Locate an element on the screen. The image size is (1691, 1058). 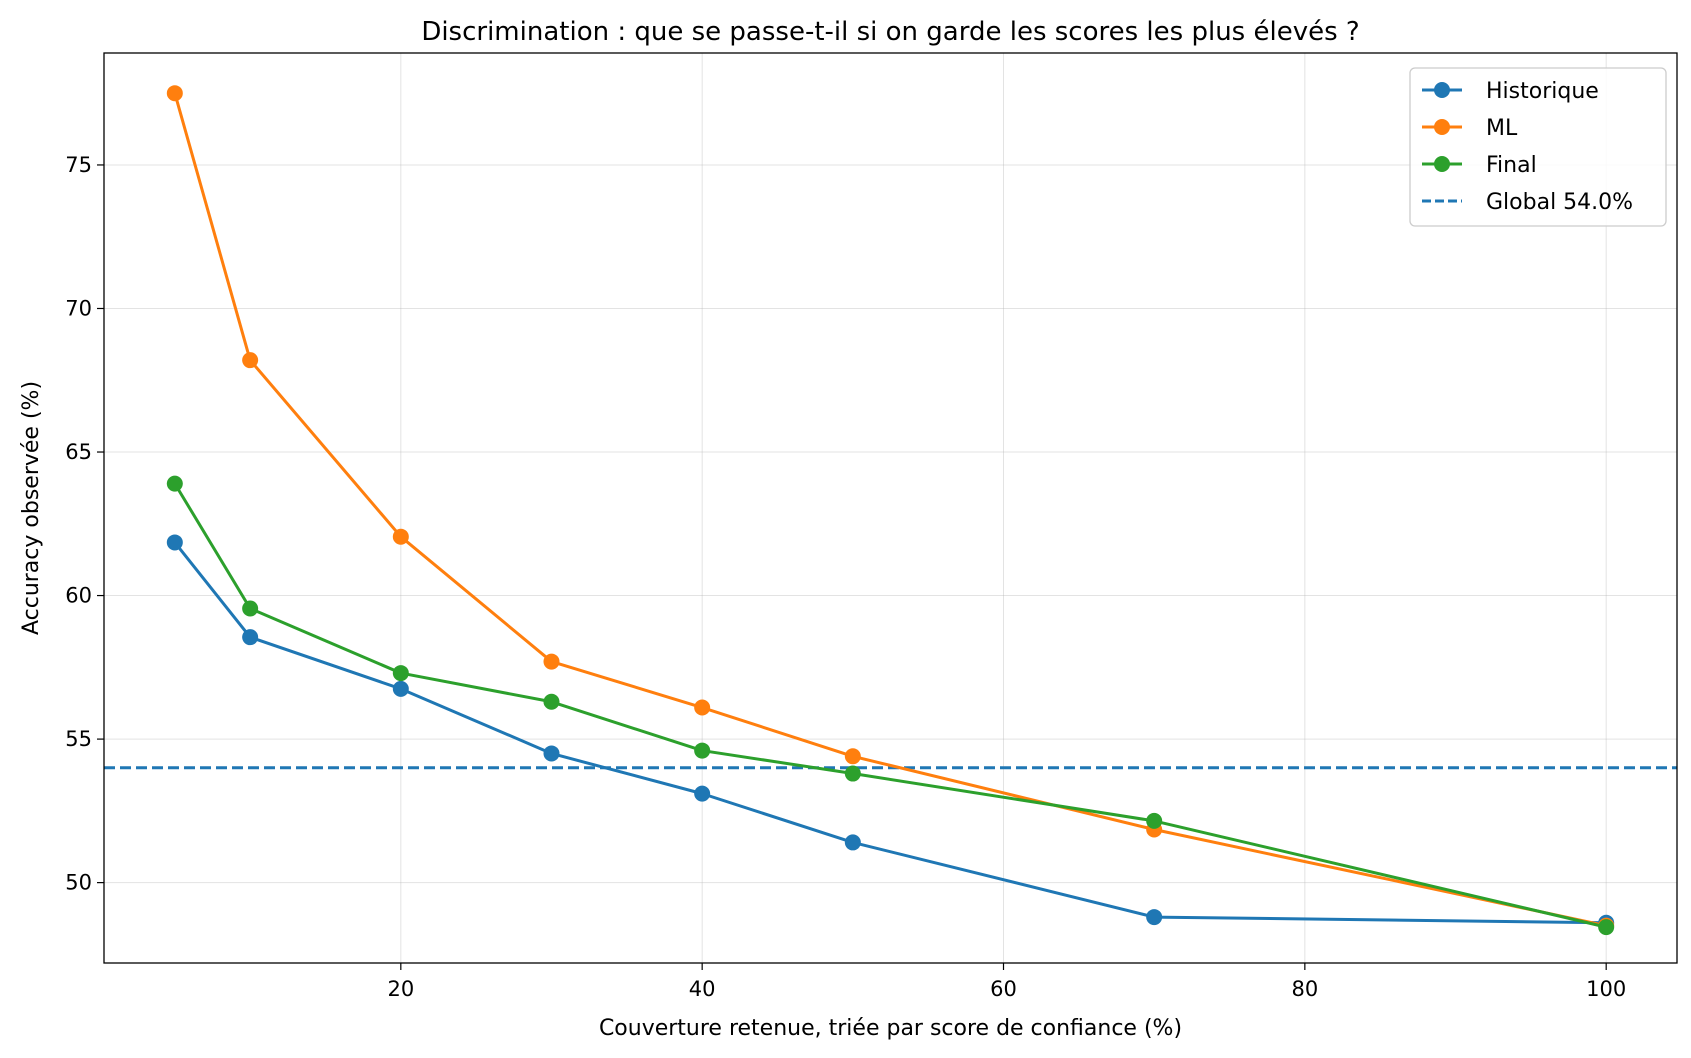
y-tick-label: 65 is located at coordinates (78, 452).